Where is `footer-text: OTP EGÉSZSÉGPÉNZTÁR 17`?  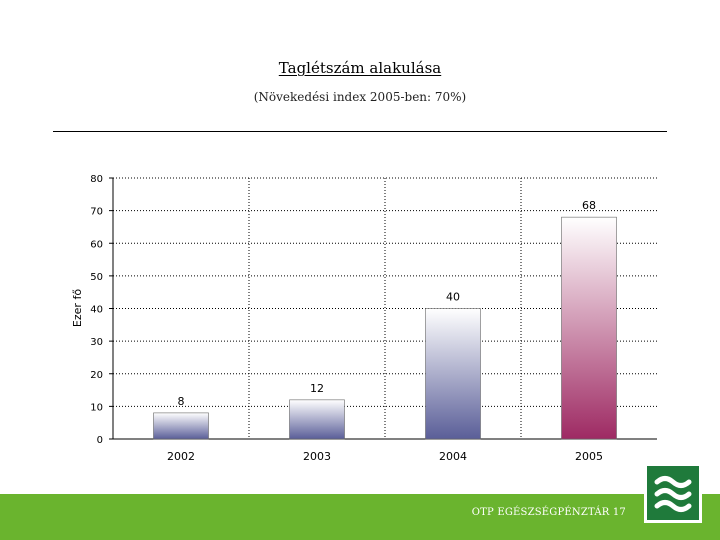 footer-text: OTP EGÉSZSÉGPÉNZTÁR 17 is located at coordinates (549, 512).